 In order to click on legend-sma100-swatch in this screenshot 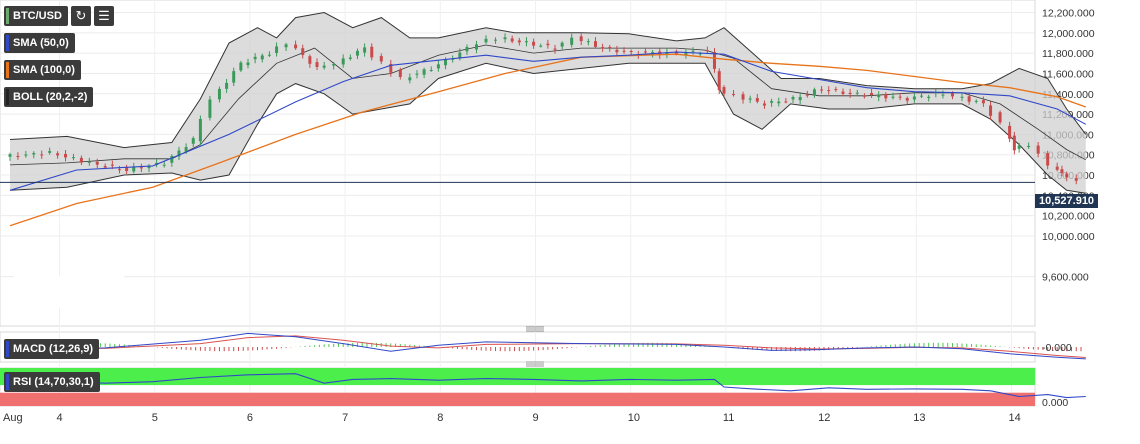, I will do `click(7, 70)`.